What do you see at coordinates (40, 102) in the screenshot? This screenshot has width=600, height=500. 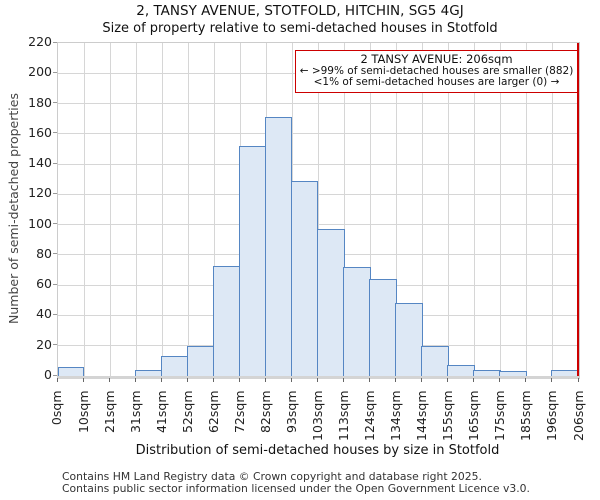 I see `y-tick-label: 180` at bounding box center [40, 102].